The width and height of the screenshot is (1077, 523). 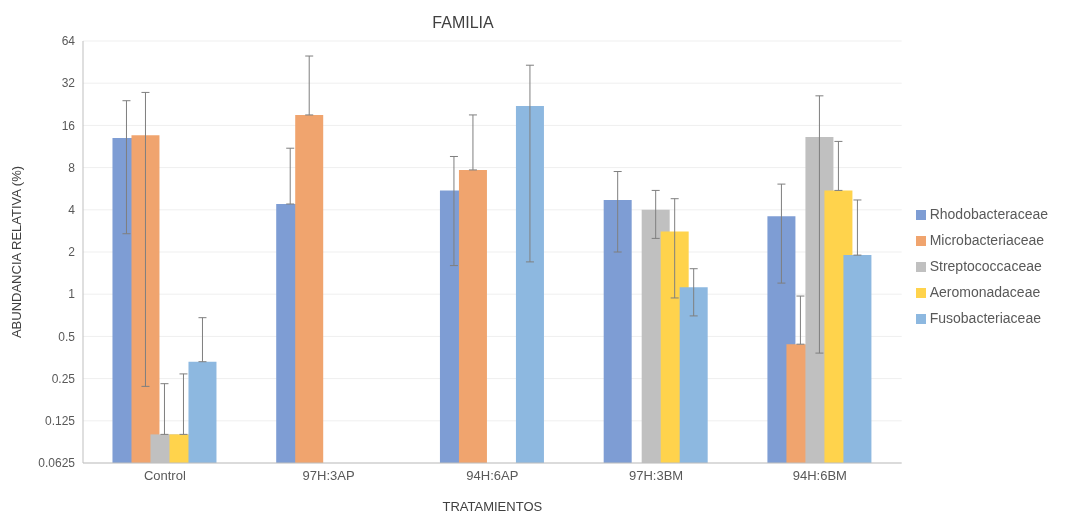 I want to click on y-tick-label: 0.25, so click(x=63, y=378).